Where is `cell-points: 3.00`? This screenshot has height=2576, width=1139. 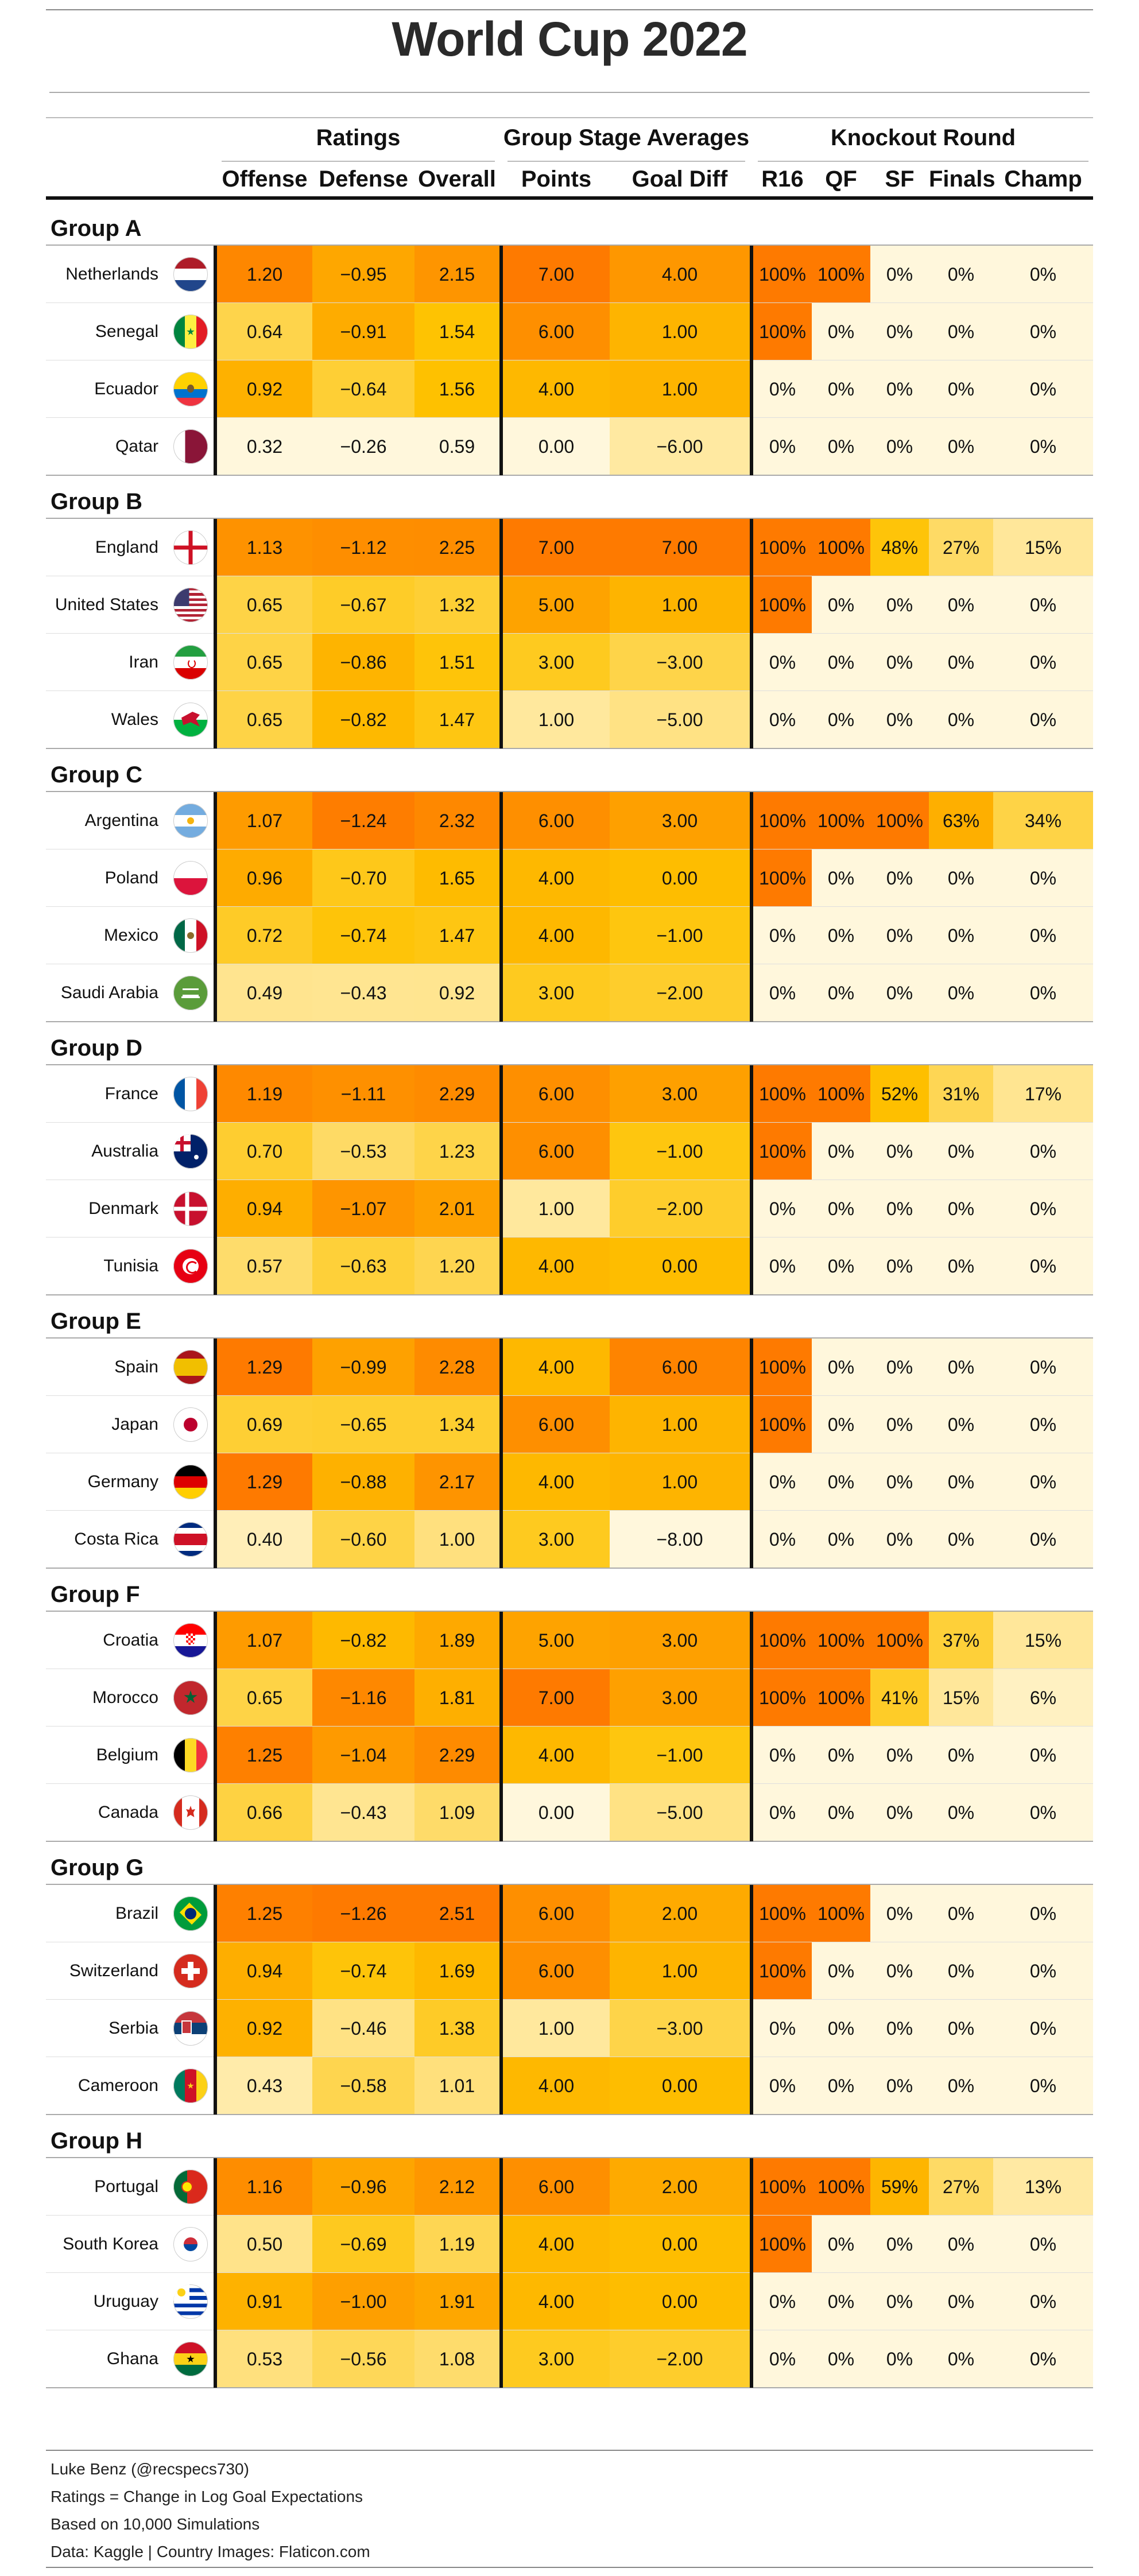 cell-points: 3.00 is located at coordinates (556, 1539).